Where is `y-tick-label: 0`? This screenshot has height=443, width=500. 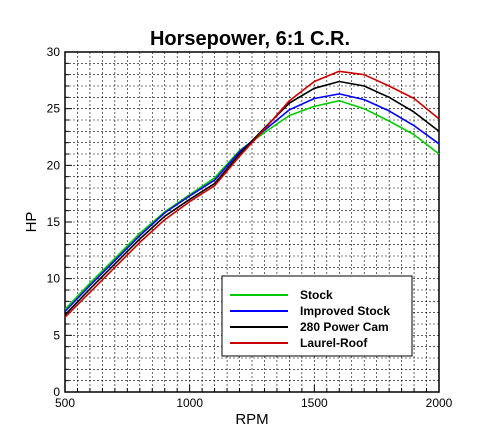 y-tick-label: 0 is located at coordinates (56, 392).